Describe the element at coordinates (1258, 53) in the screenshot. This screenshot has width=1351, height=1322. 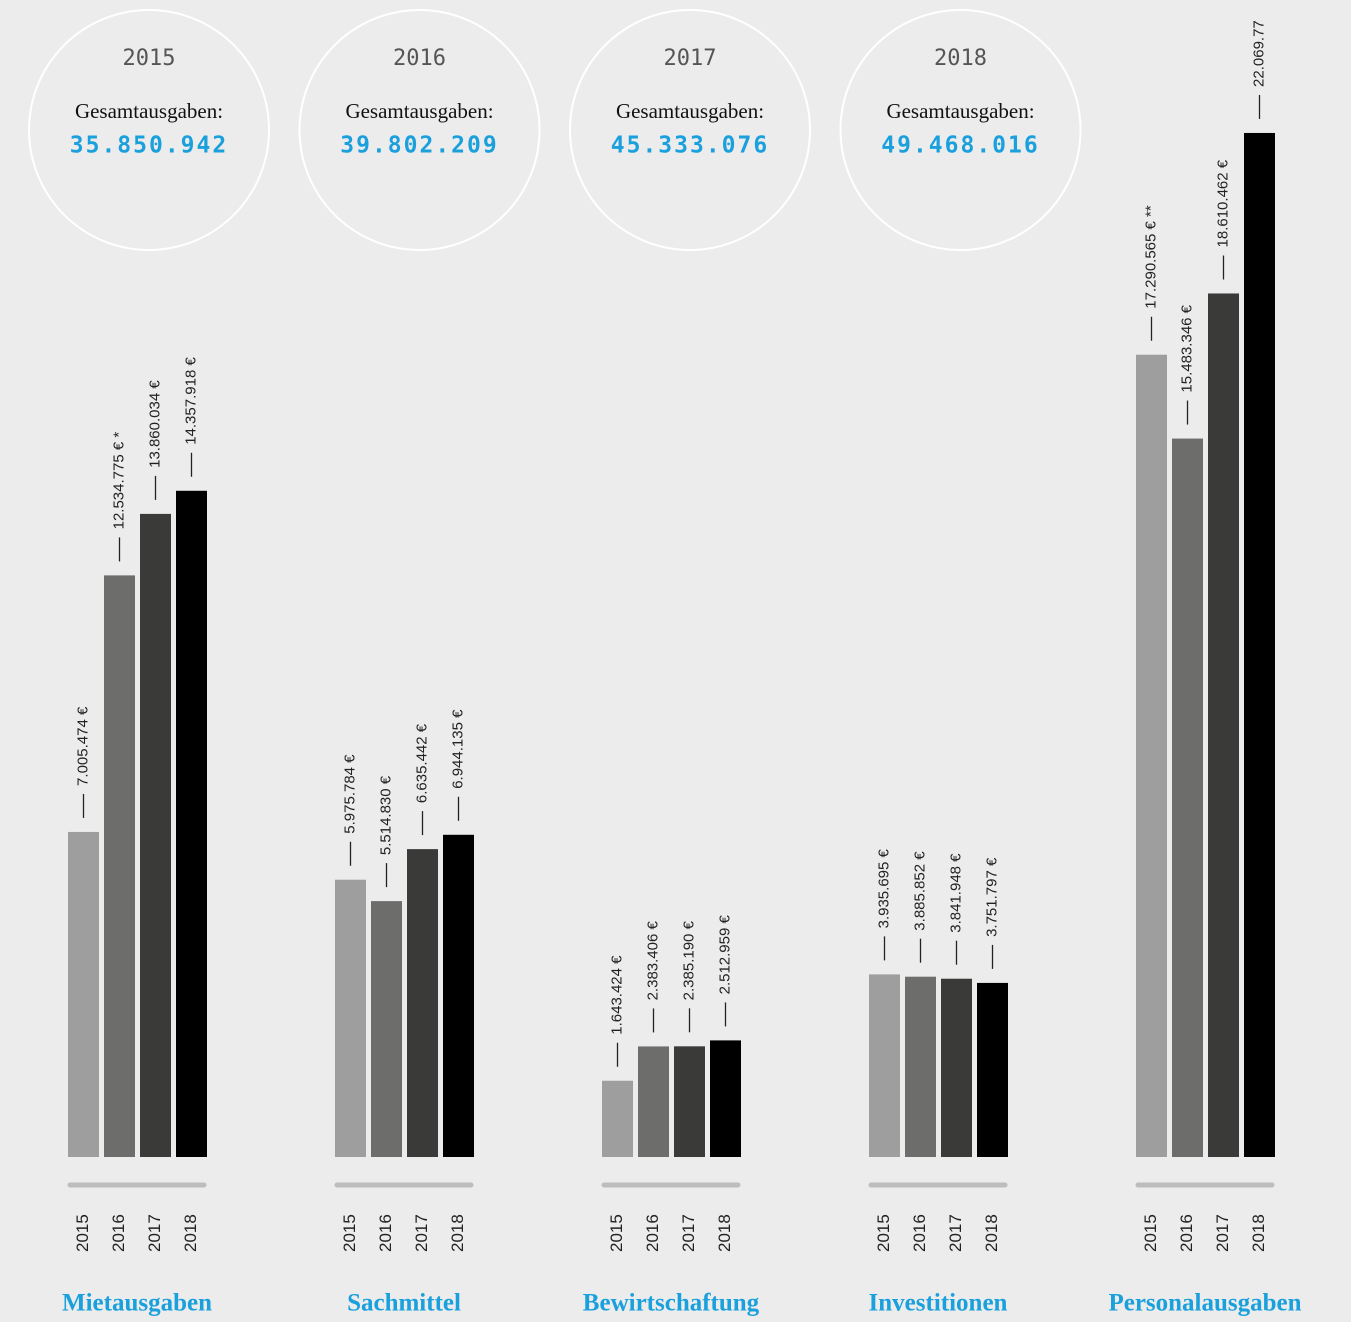
I see `value-label: 22.069.77` at that location.